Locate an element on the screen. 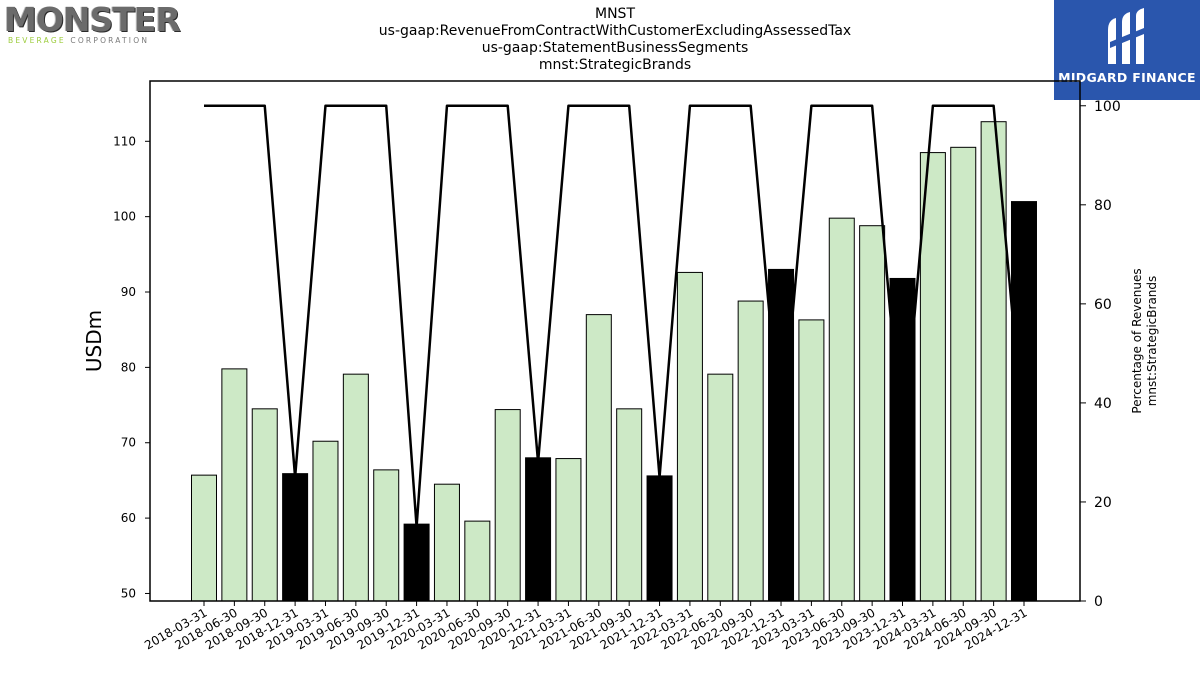 This screenshot has height=675, width=1200. midgard-finance-logo: MIDGARD FINANCE is located at coordinates (1127, 50).